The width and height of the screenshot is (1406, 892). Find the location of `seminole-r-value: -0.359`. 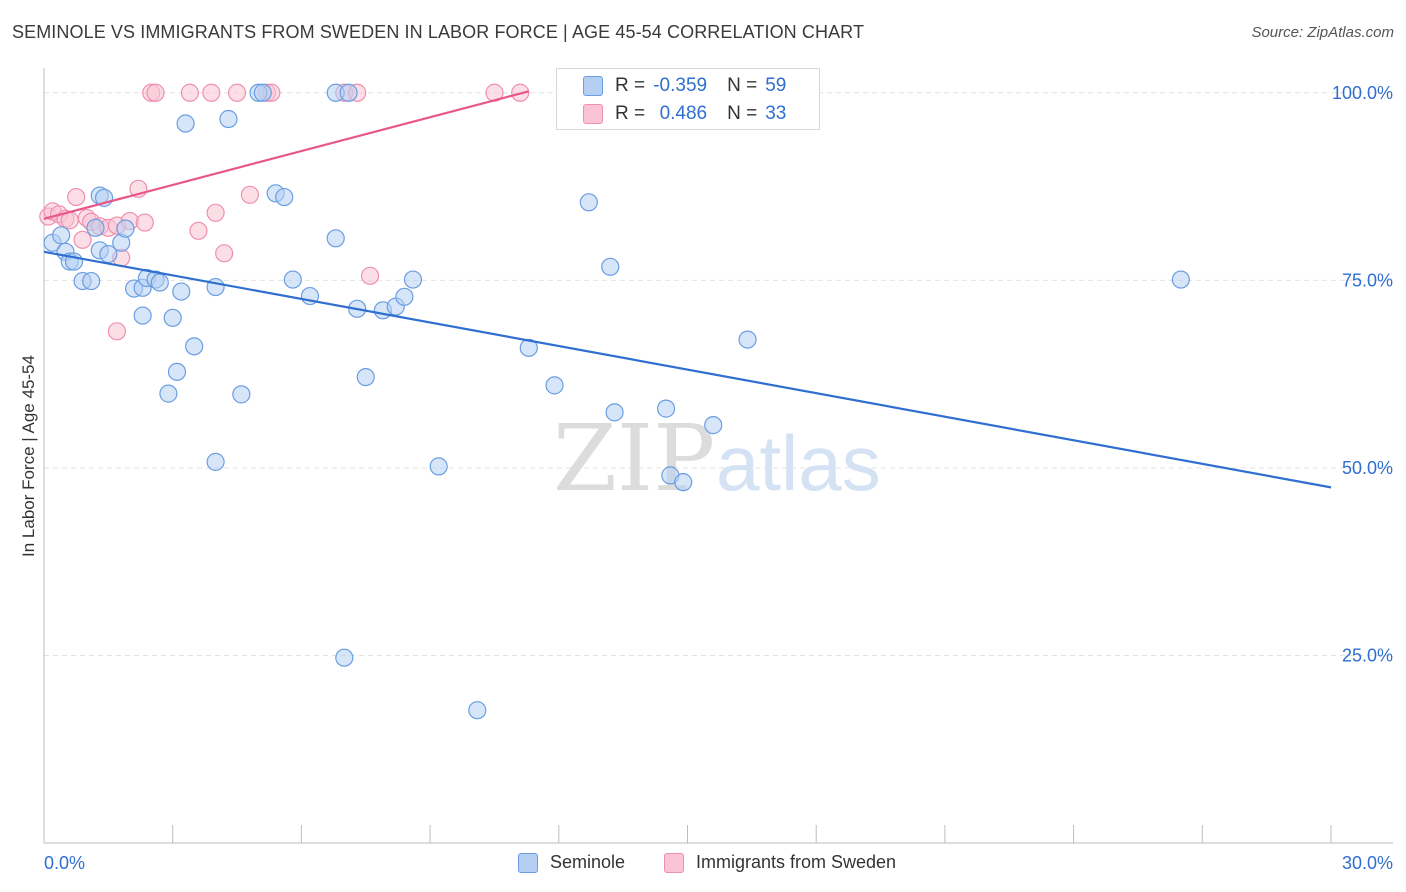

seminole-r-value: -0.359 is located at coordinates (680, 85).